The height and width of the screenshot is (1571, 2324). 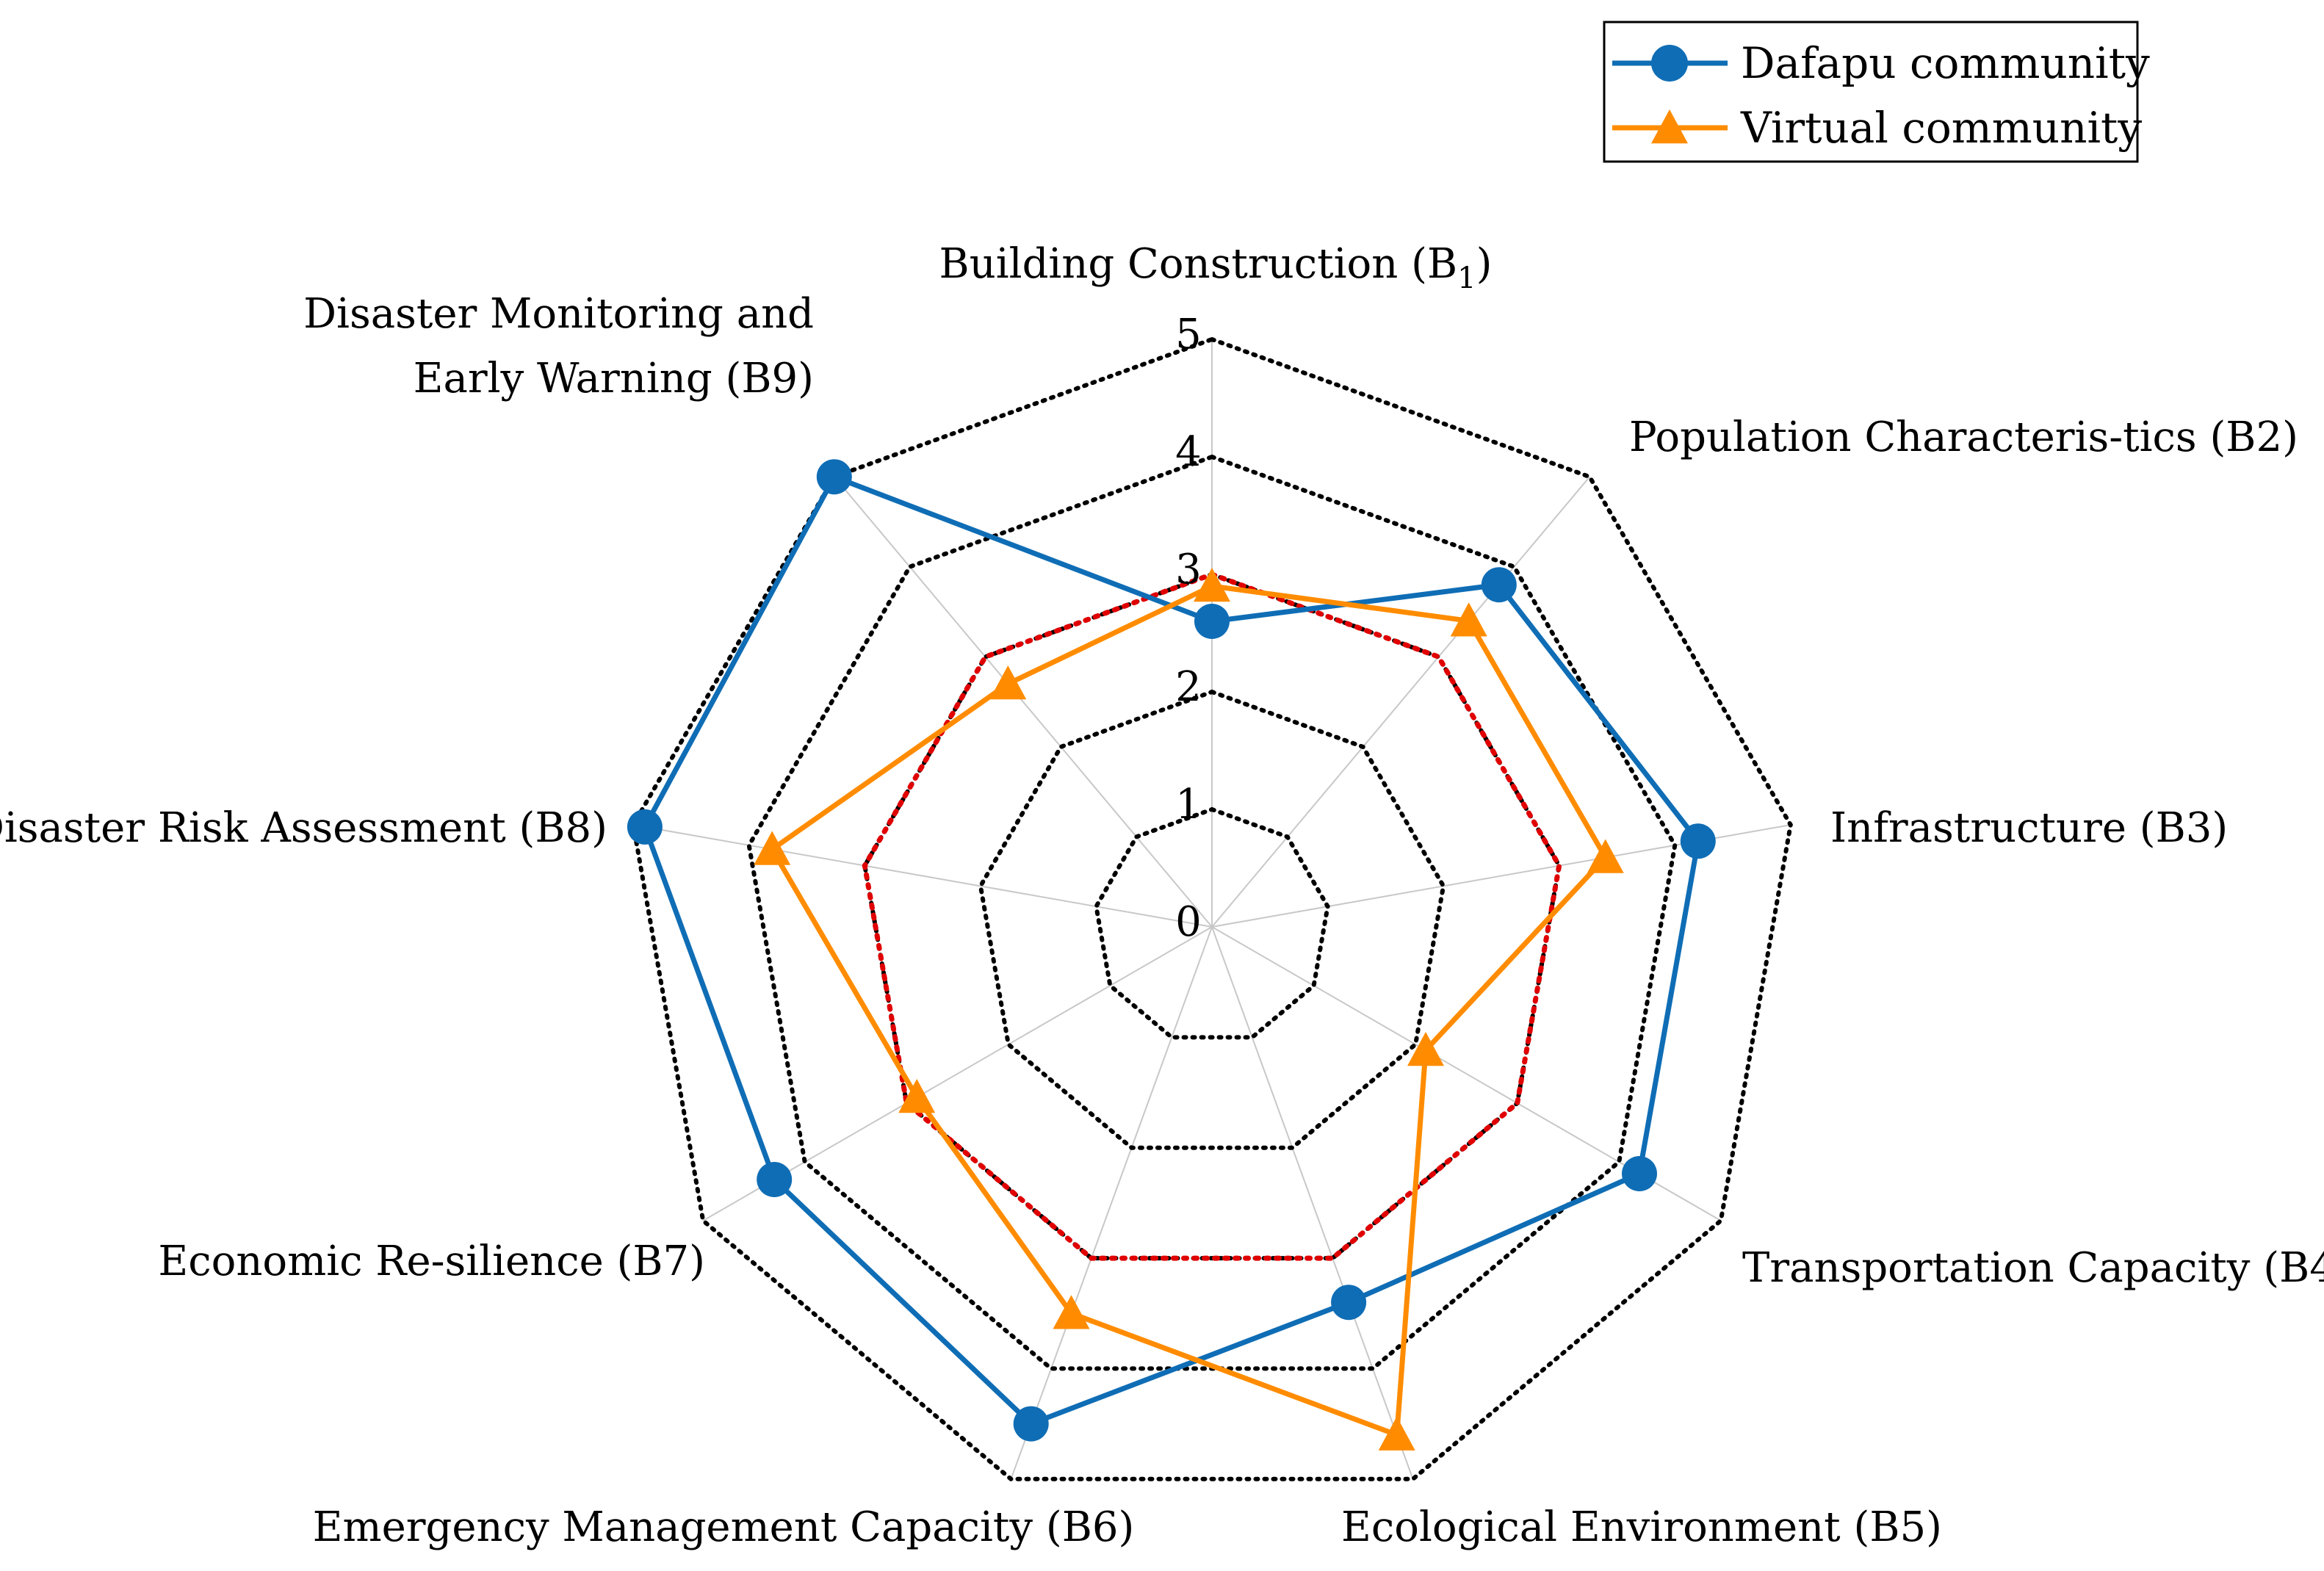 What do you see at coordinates (1964, 437) in the screenshot?
I see `axis-label-2: Population Characteris-tics (B2)` at bounding box center [1964, 437].